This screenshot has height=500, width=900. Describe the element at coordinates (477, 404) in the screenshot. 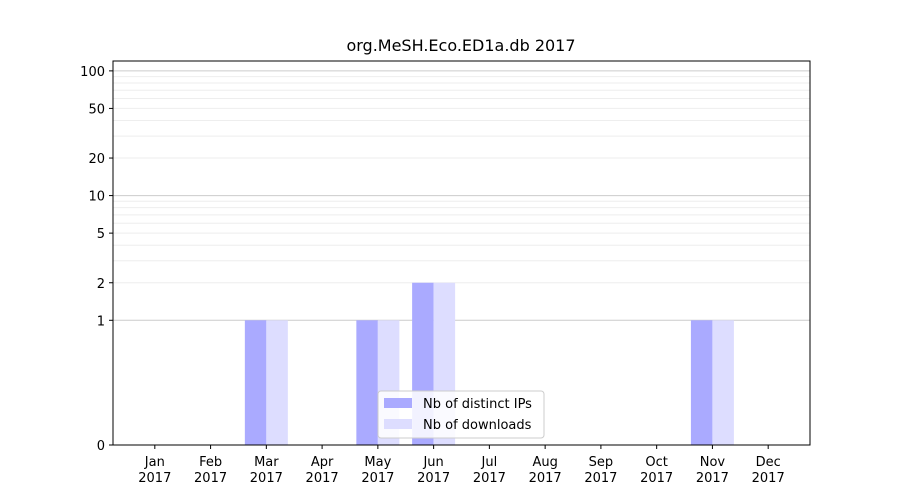

I see `legend-label: Nb of distinct IPs` at that location.